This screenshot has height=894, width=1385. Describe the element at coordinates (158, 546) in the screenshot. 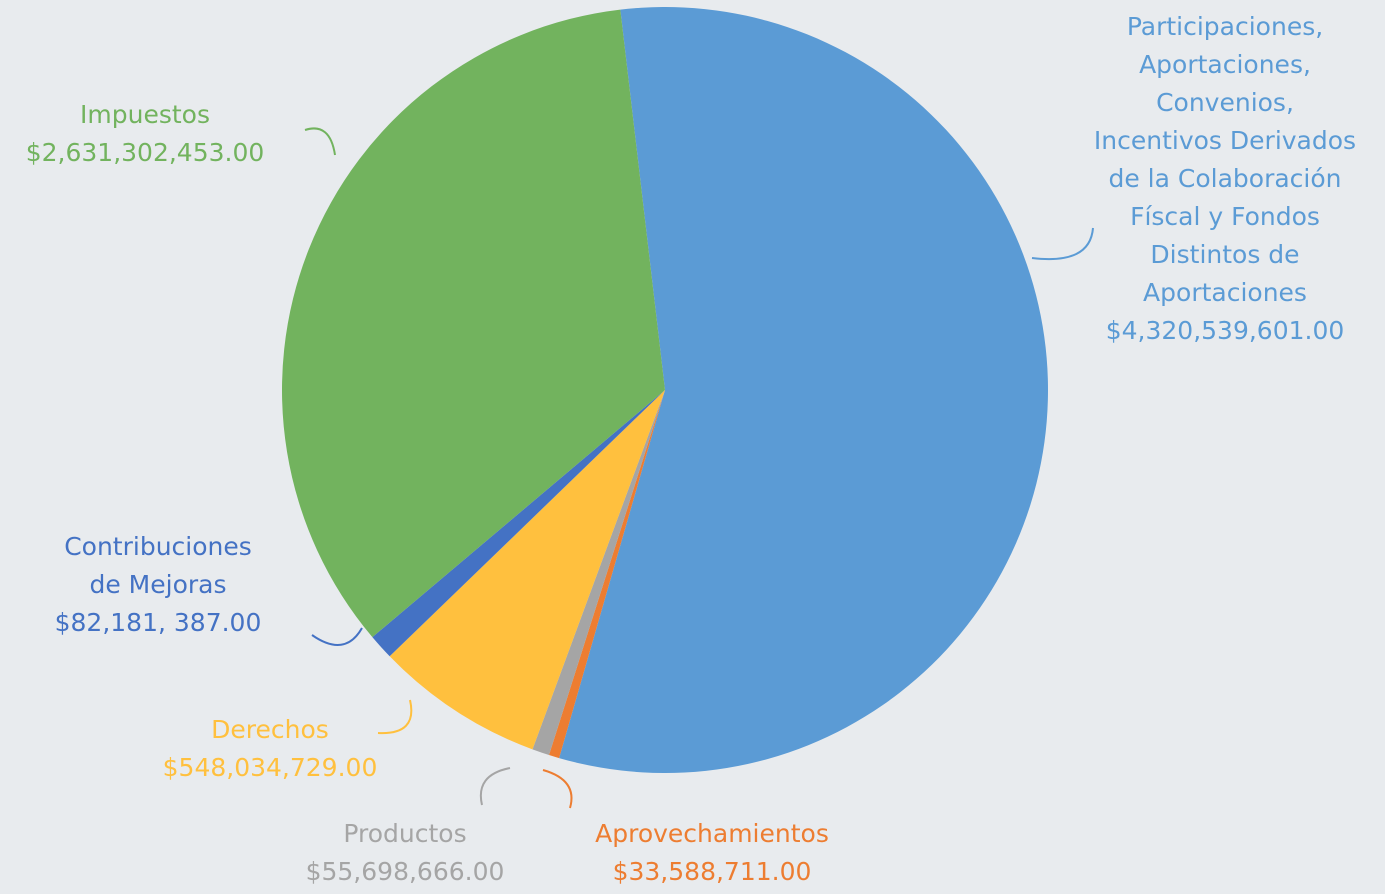

I see `slice-label: Contribuciones` at that location.